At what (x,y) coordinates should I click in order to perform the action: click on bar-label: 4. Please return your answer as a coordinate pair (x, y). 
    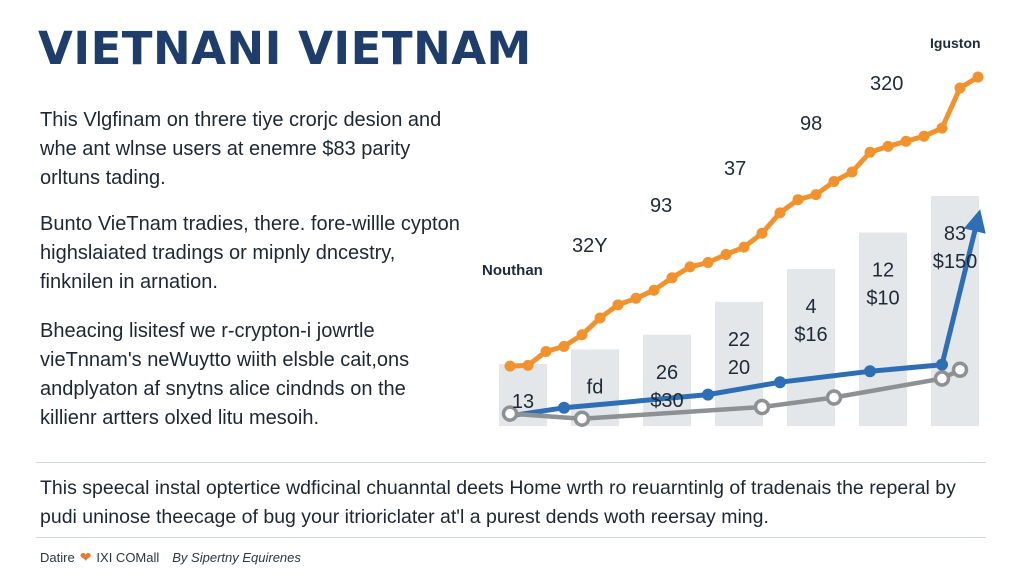
    Looking at the image, I should click on (810, 307).